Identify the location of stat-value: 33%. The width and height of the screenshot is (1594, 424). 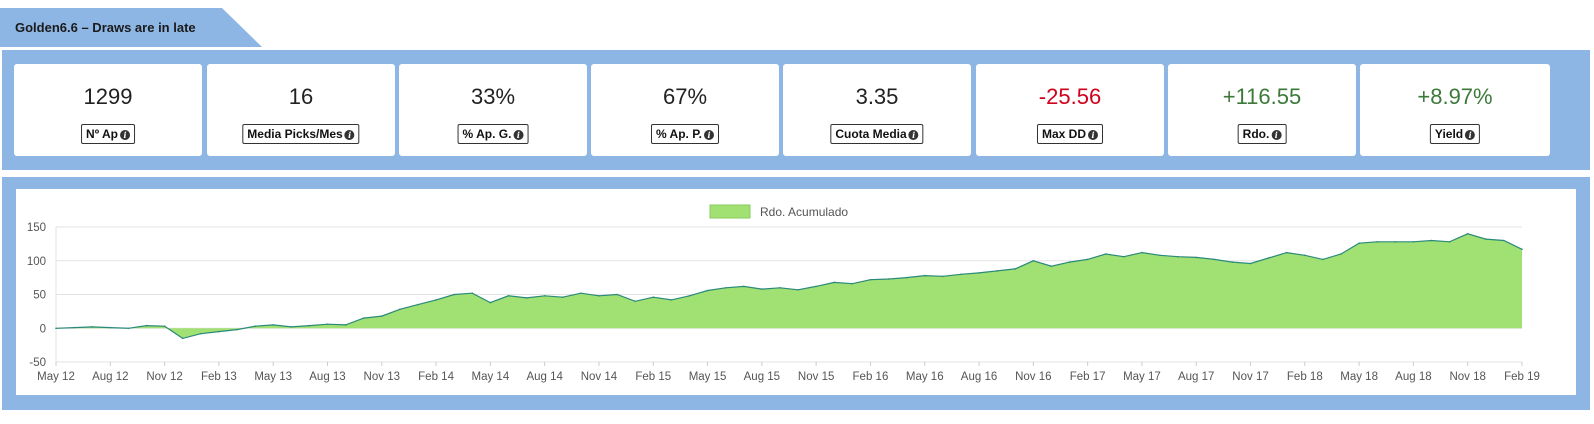
(493, 96).